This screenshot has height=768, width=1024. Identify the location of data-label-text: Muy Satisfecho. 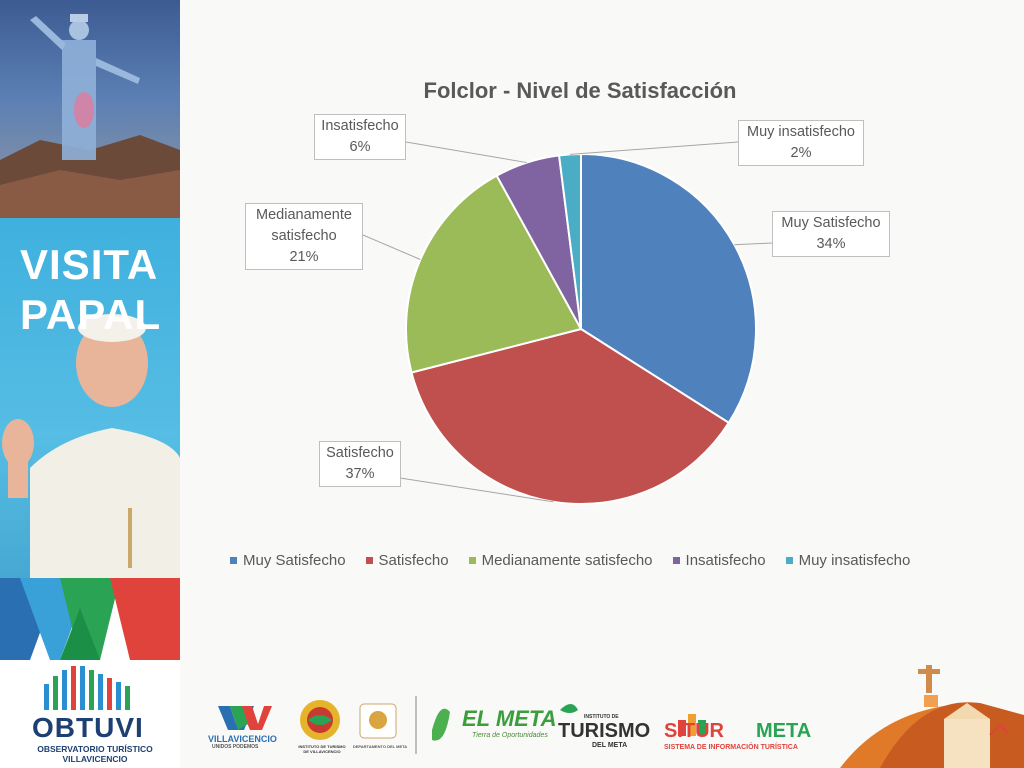
(831, 223).